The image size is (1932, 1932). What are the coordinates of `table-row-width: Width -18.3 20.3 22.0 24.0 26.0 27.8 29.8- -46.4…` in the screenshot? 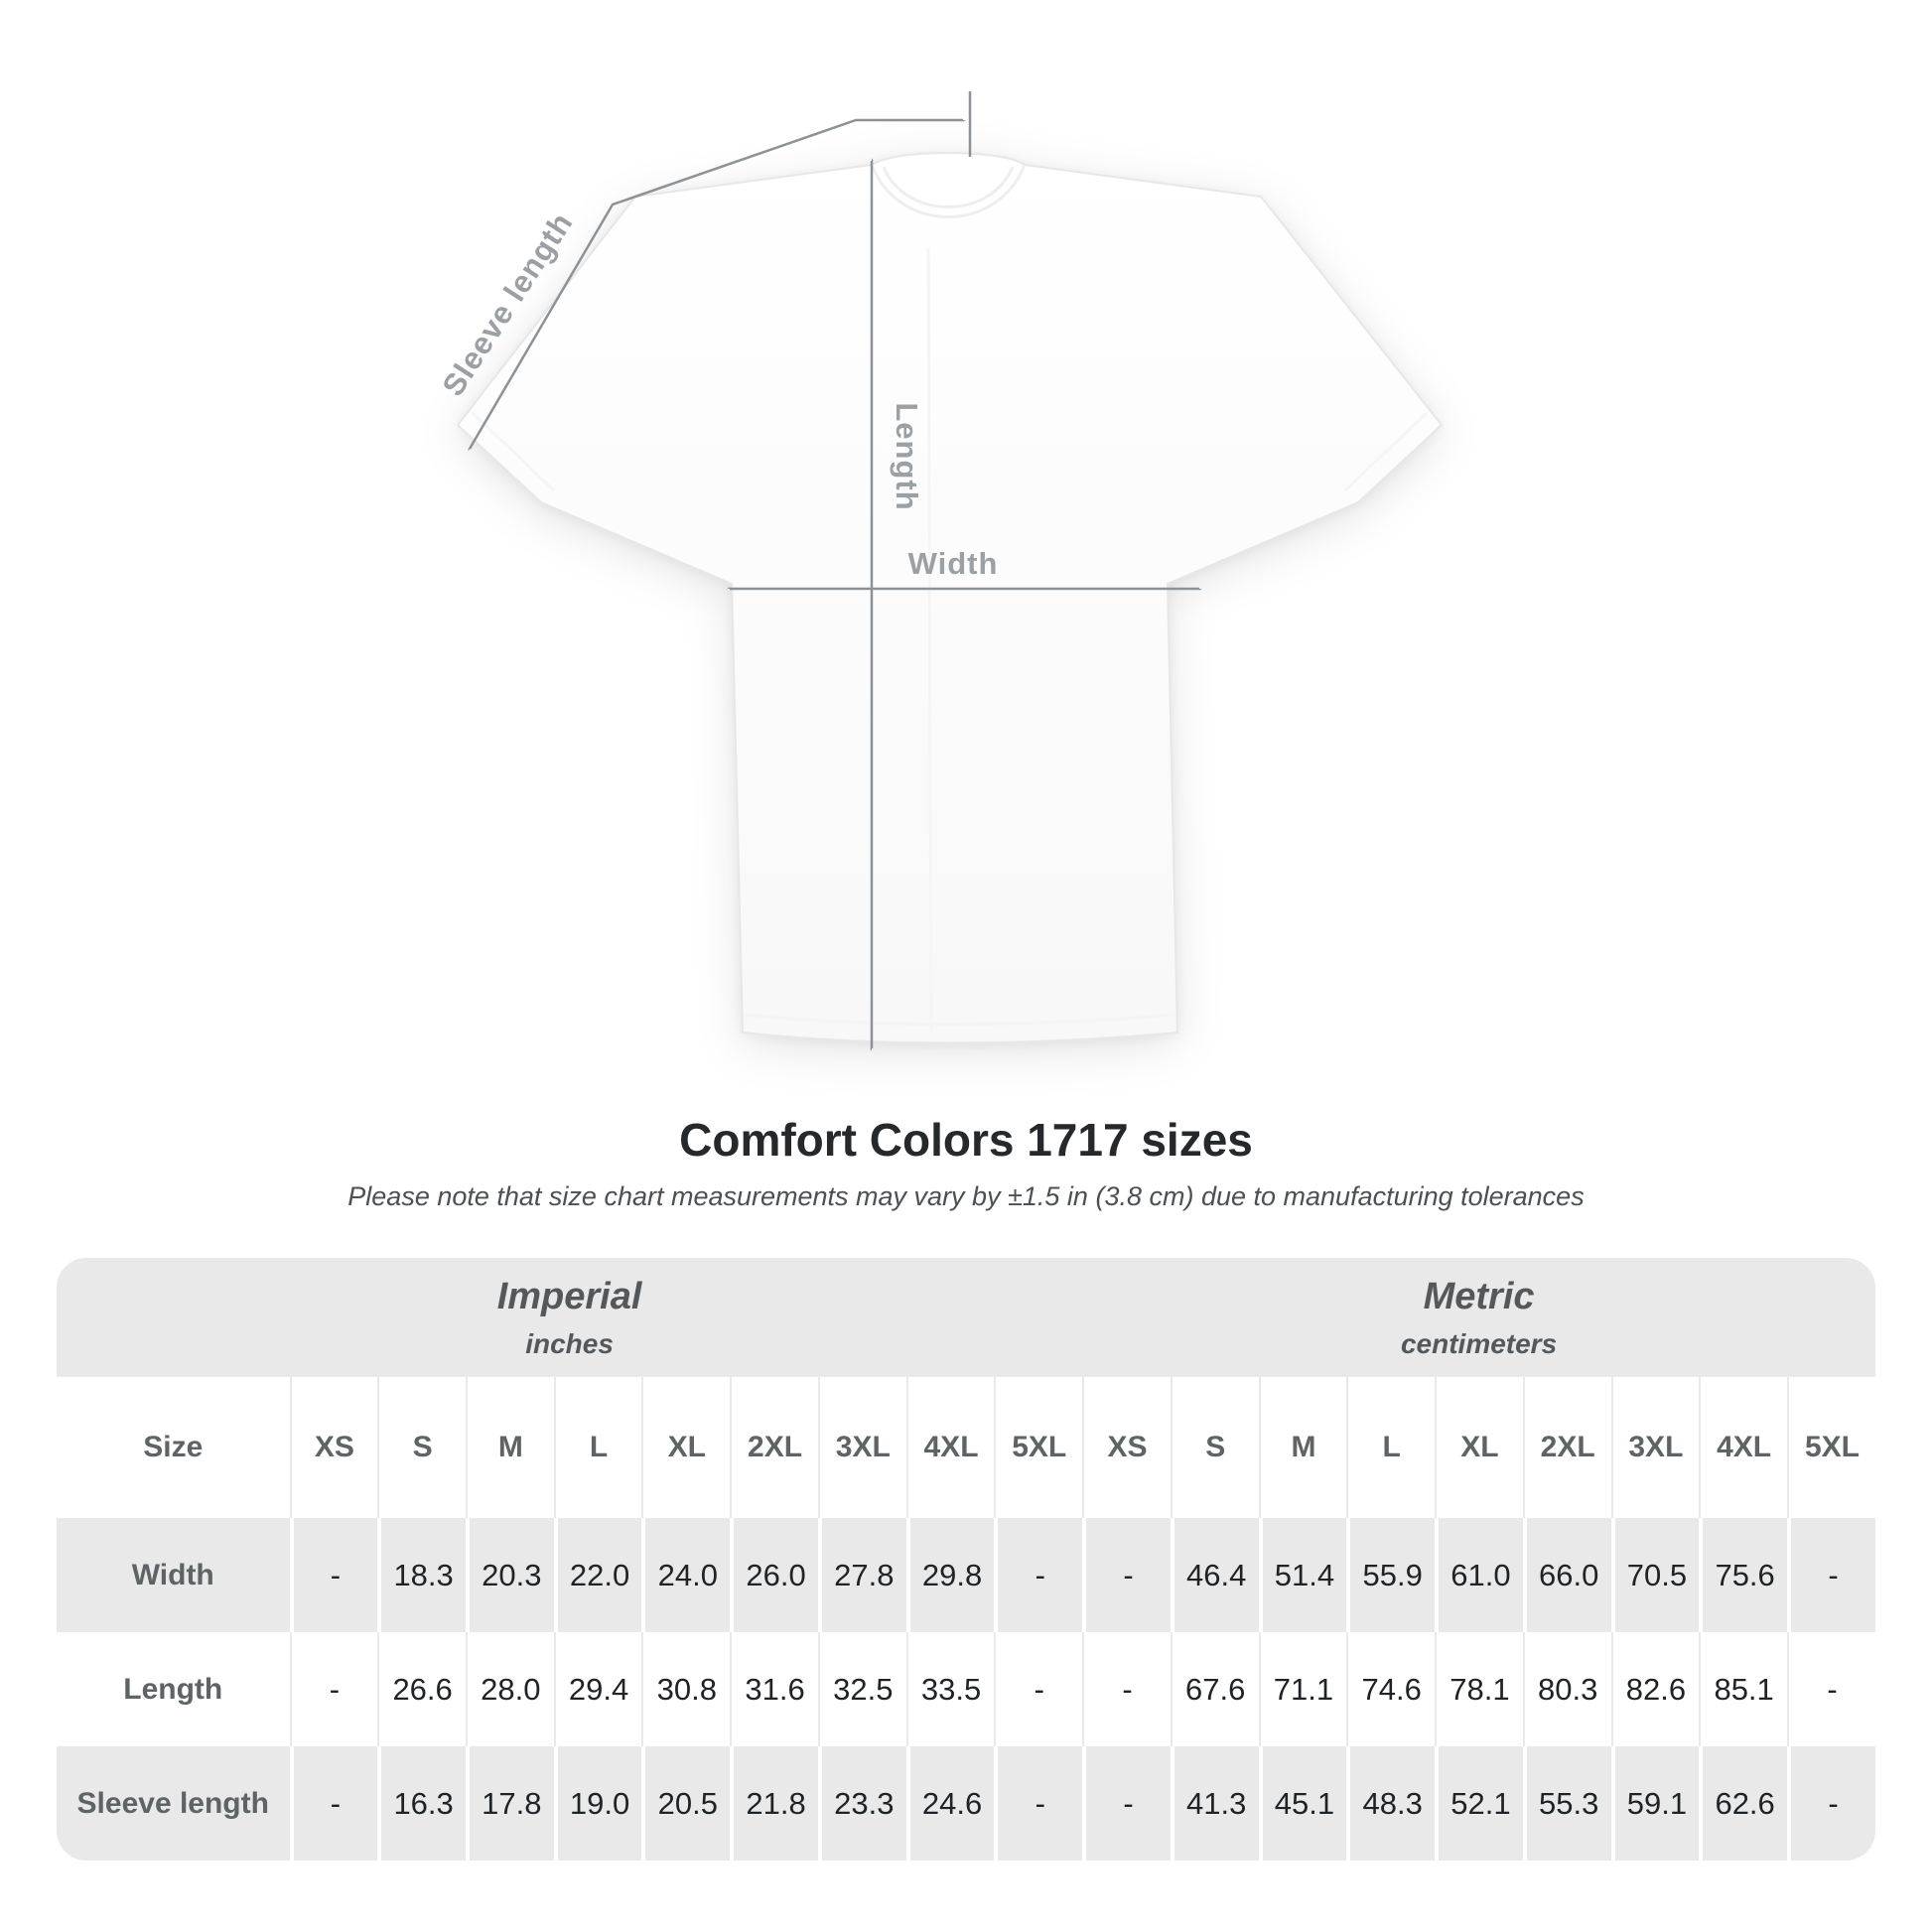 It's located at (966, 1576).